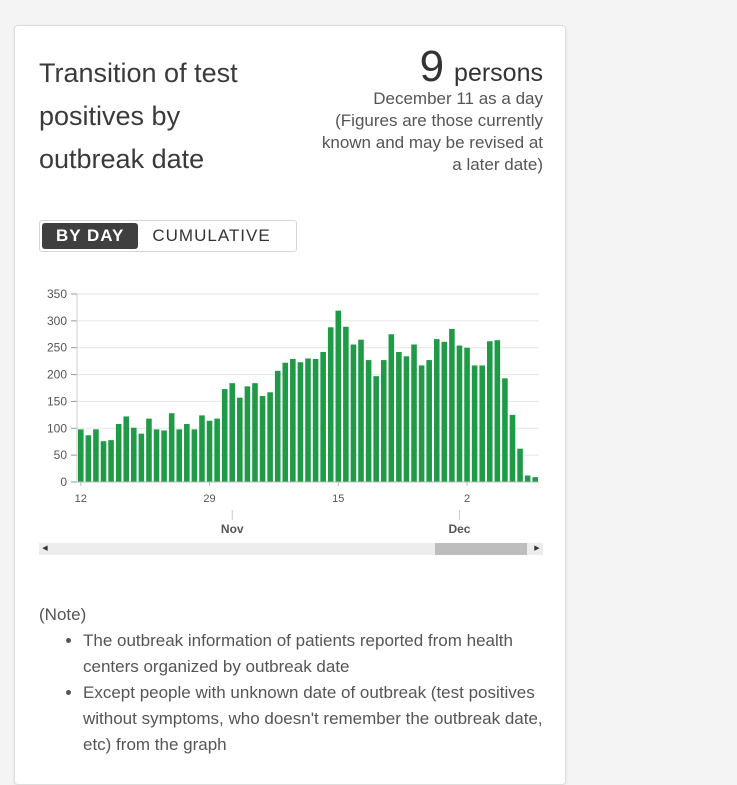 The image size is (737, 785). Describe the element at coordinates (537, 548) in the screenshot. I see `scroll-right-icon: ▶` at that location.